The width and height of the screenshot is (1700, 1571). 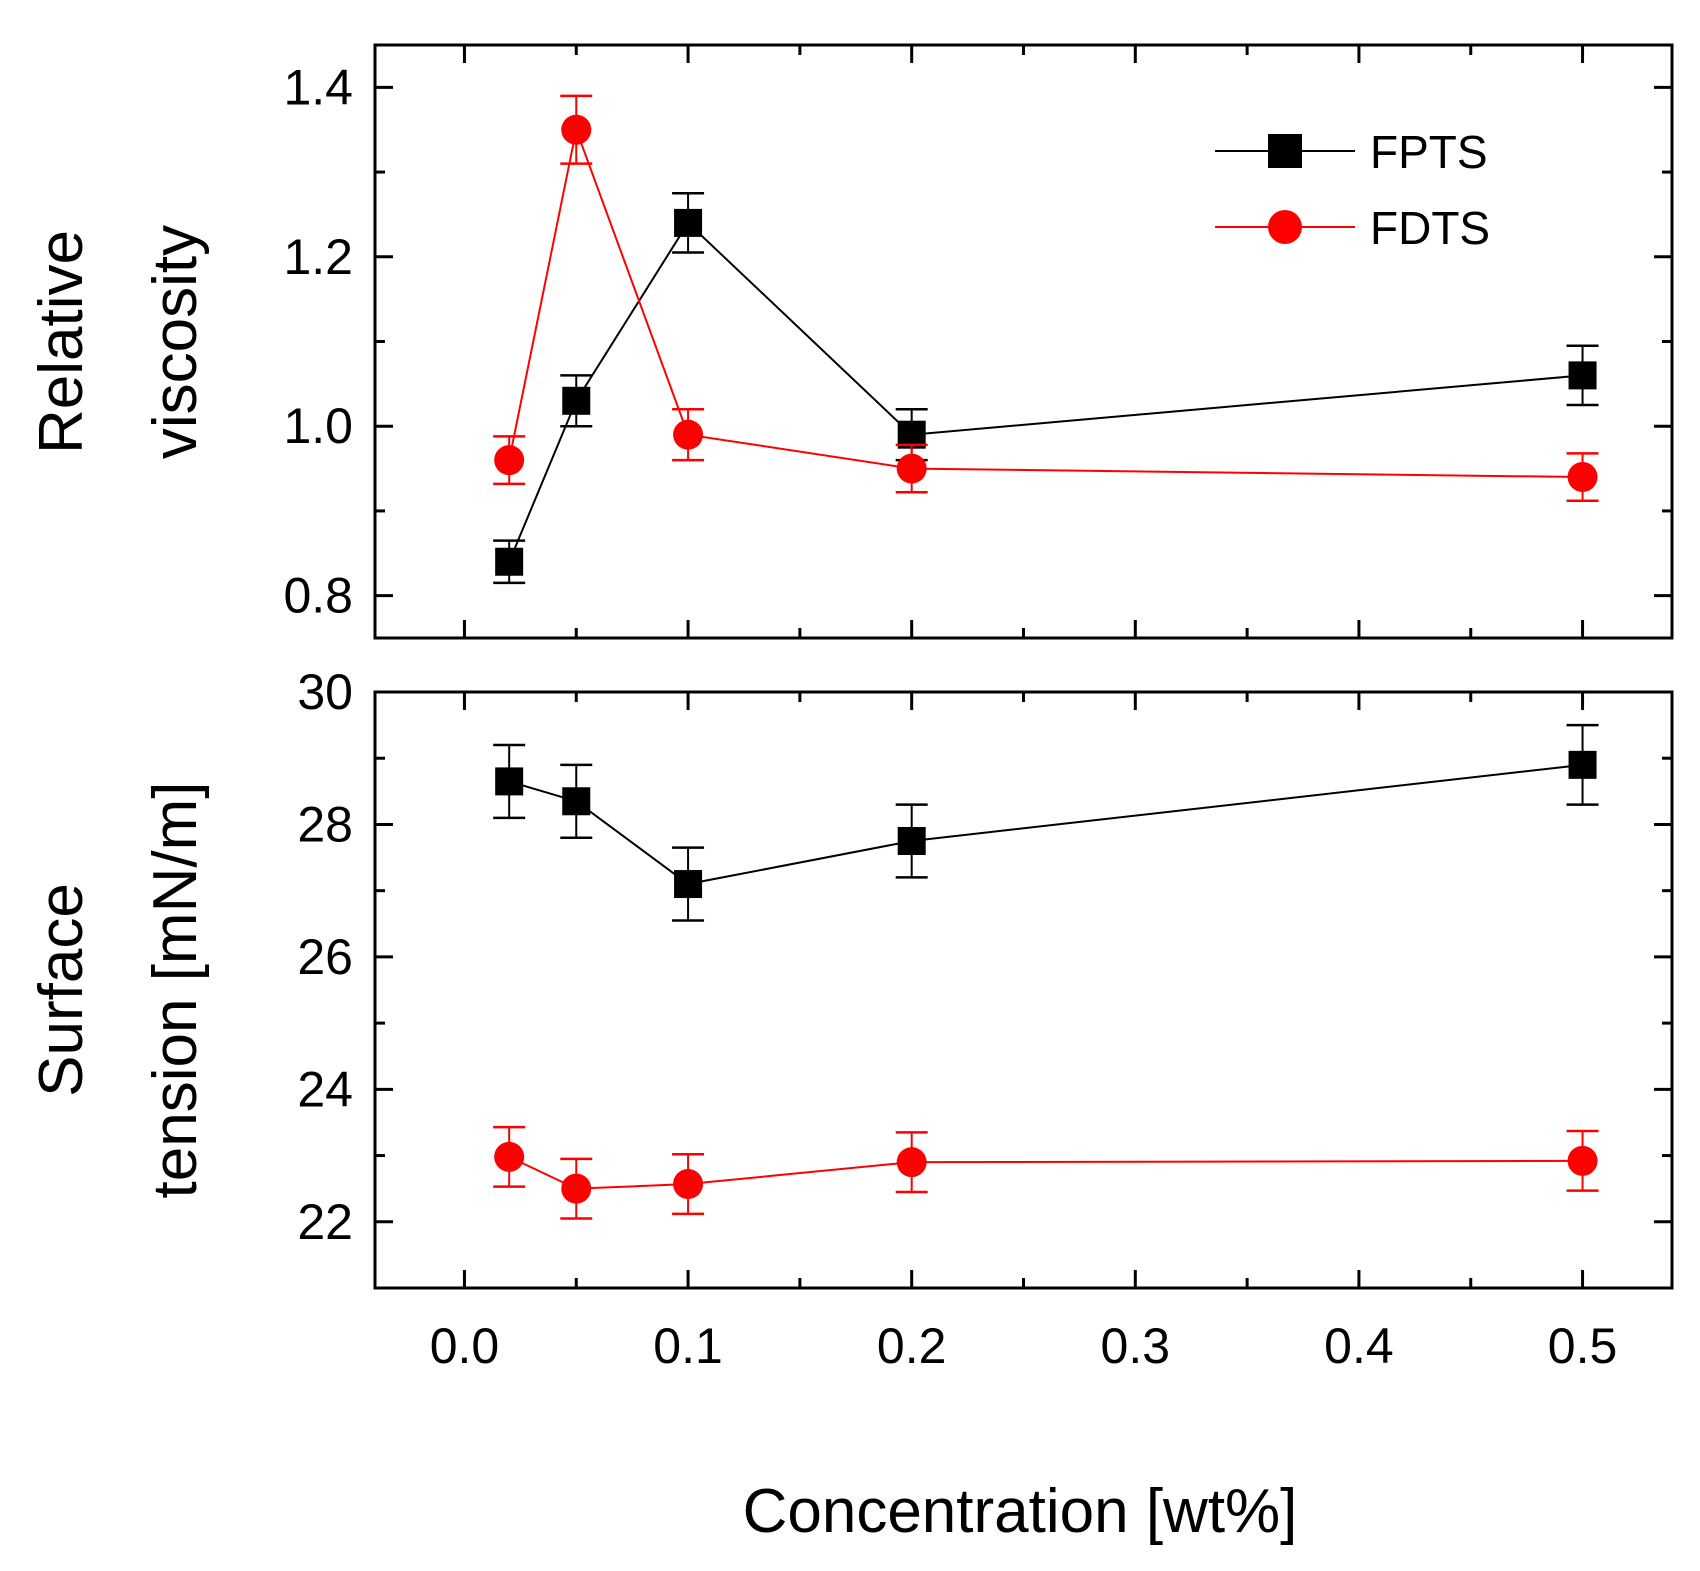 I want to click on ytick-label-1: 26, so click(x=325, y=957).